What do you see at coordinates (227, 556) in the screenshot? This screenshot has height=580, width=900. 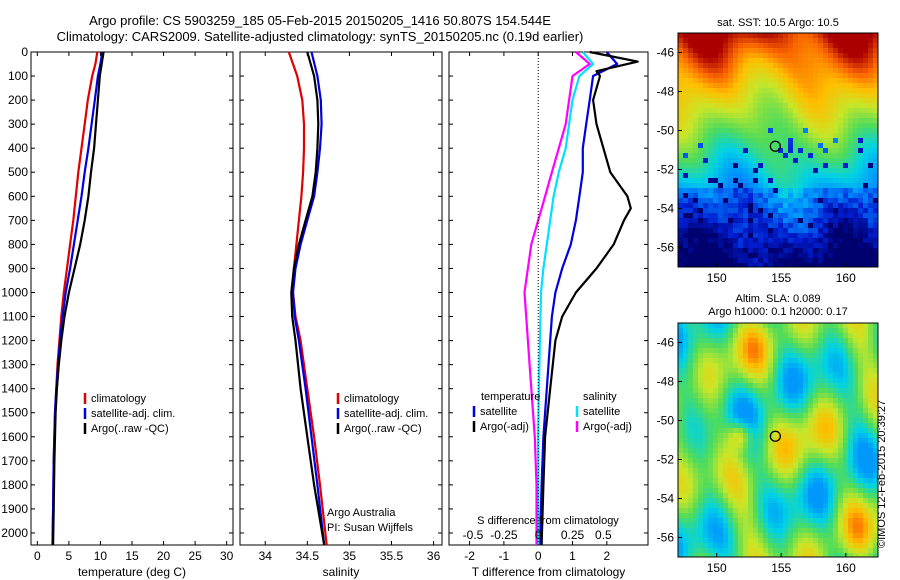 I see `x-tick-label: 30` at bounding box center [227, 556].